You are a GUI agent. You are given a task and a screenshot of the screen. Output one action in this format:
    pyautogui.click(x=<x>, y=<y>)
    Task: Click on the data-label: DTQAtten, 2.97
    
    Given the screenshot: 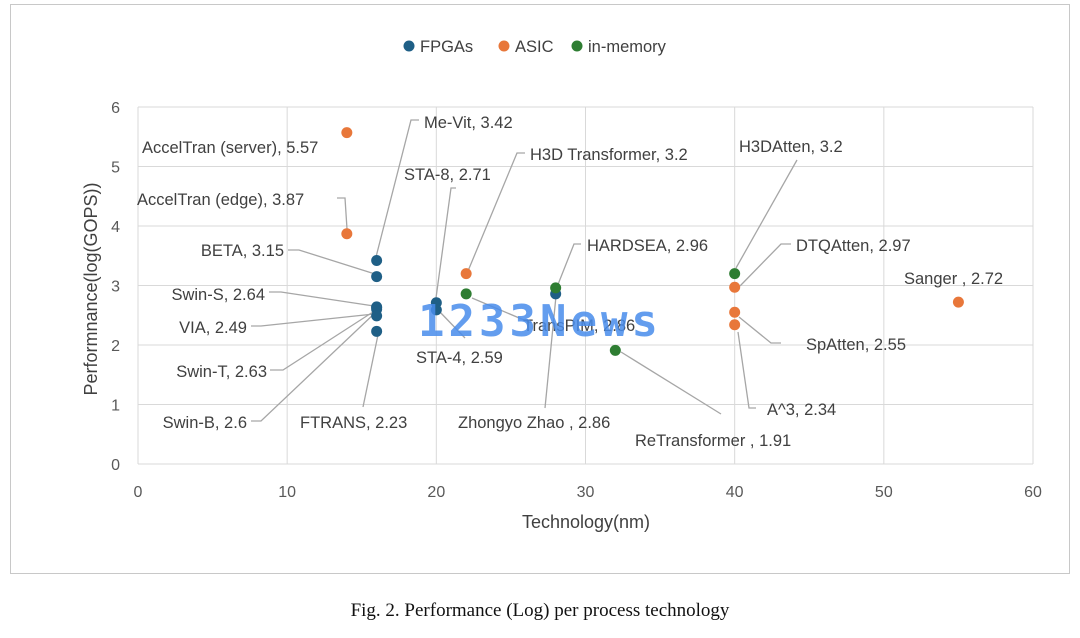 What is the action you would take?
    pyautogui.click(x=853, y=246)
    